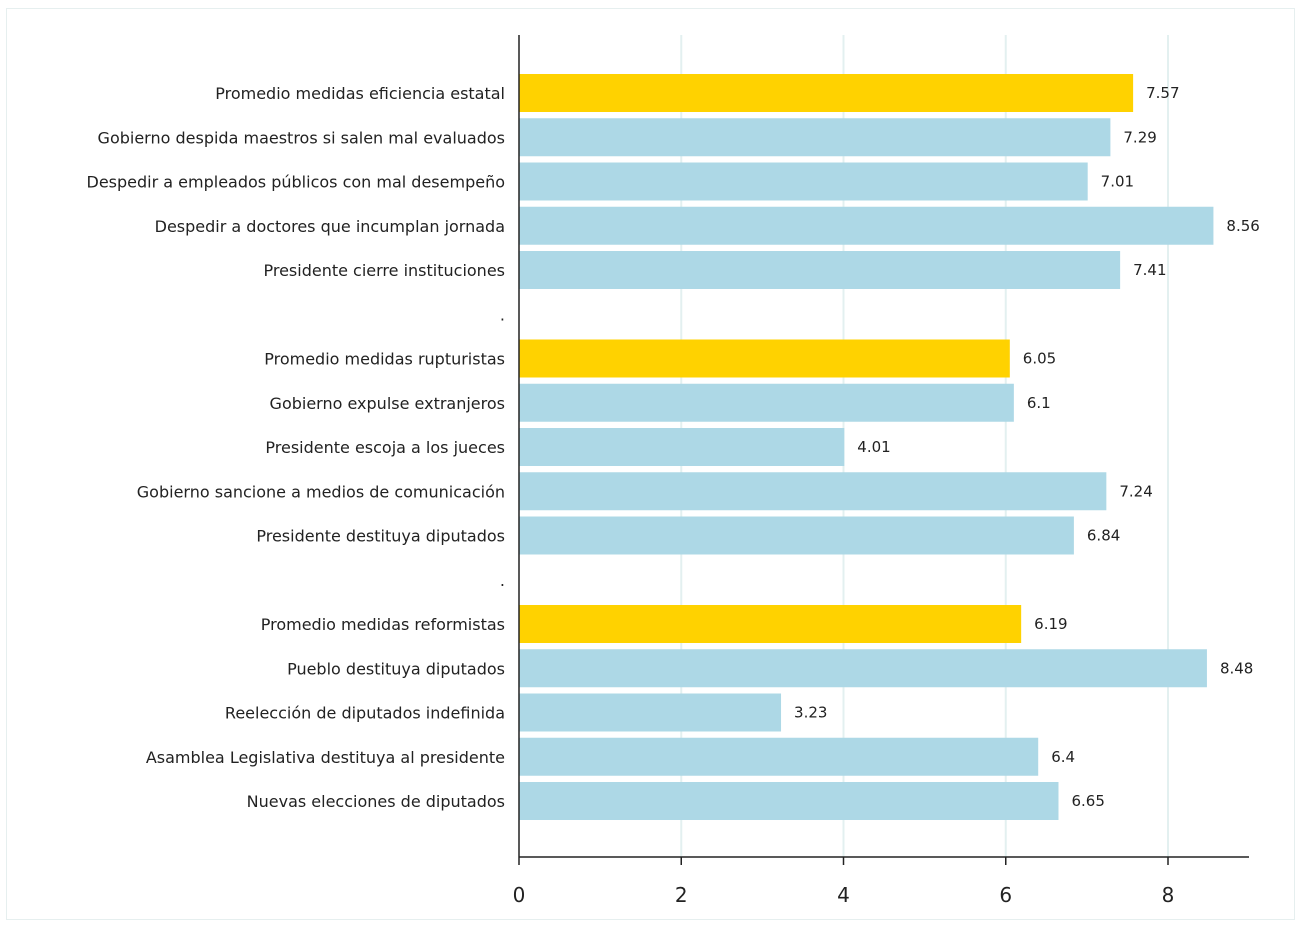 The image size is (1301, 925). What do you see at coordinates (810, 713) in the screenshot?
I see `value-label-14: 3.23` at bounding box center [810, 713].